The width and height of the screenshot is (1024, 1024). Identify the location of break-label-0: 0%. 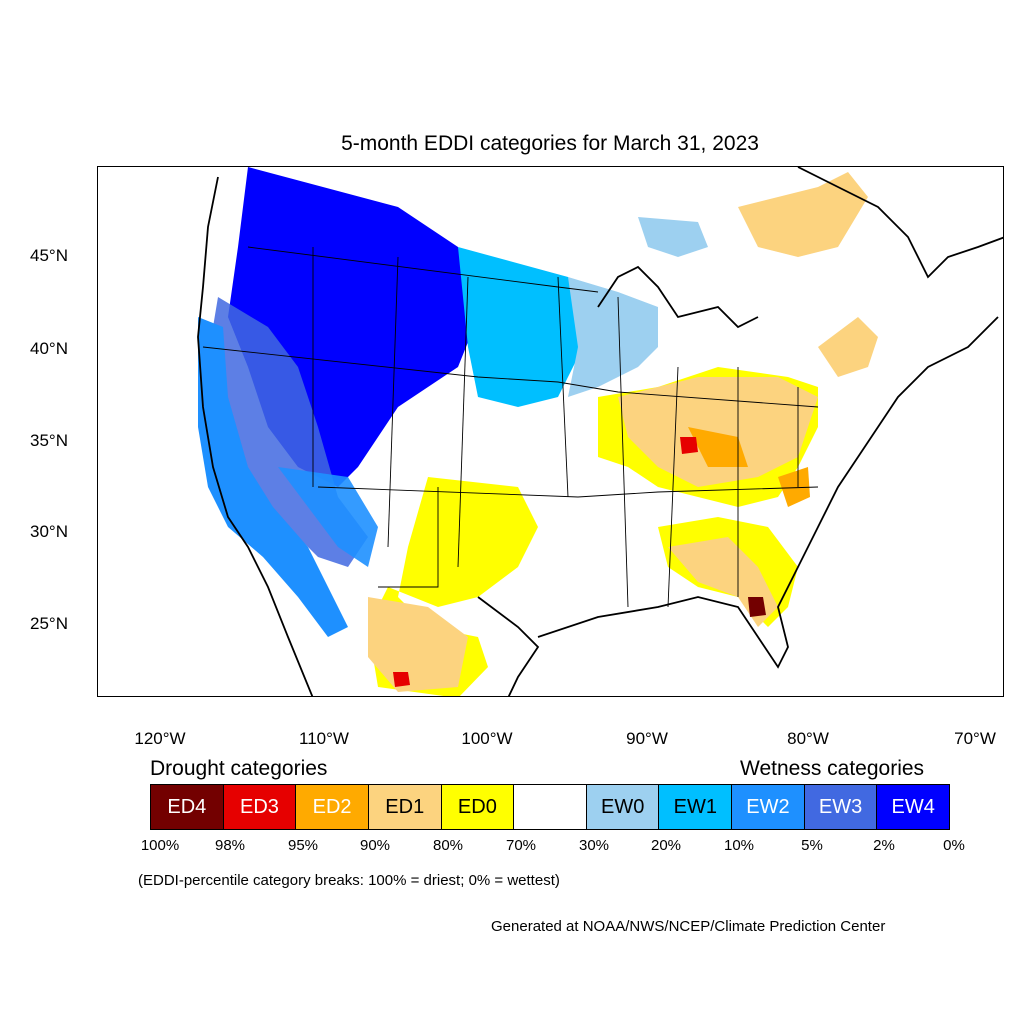
(954, 845).